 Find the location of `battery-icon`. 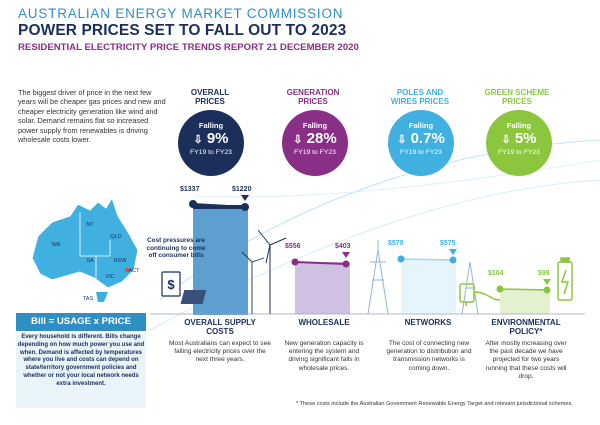

battery-icon is located at coordinates (565, 279).